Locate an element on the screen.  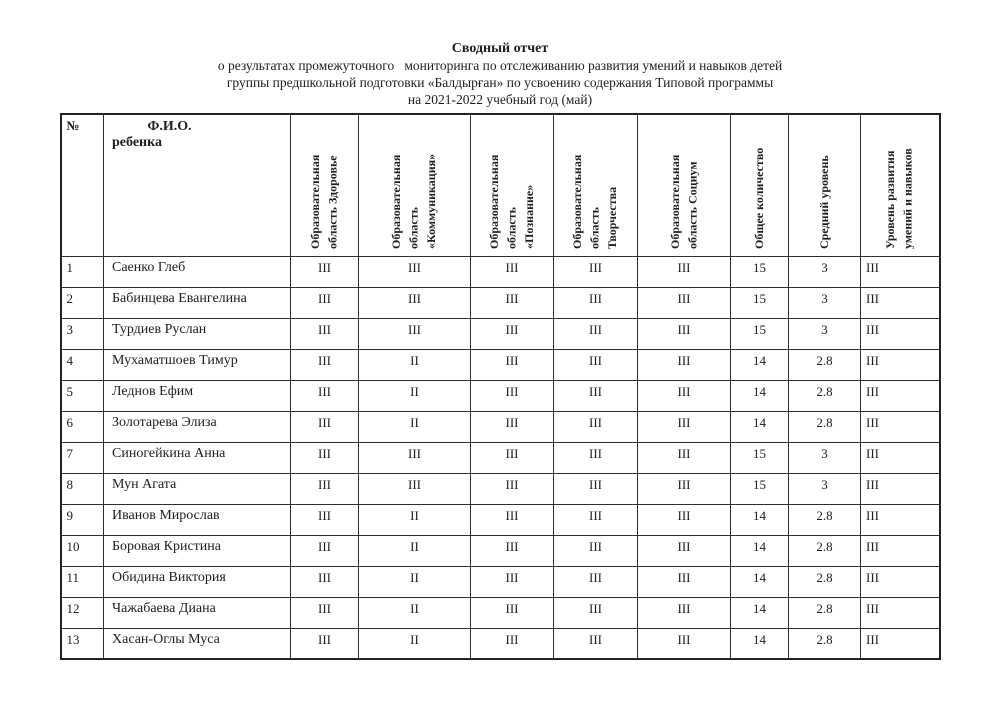
table-row: 11 Обидина Виктория III II III III III 14 2.8 III is located at coordinates (500, 581).